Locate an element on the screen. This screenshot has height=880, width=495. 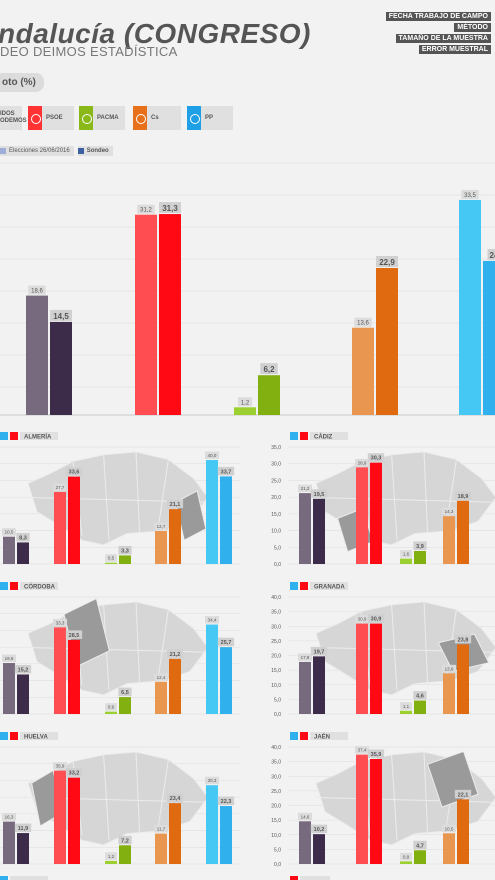
panel-cordoba-label-pp-elecciones-bg is located at coordinates (212, 620).